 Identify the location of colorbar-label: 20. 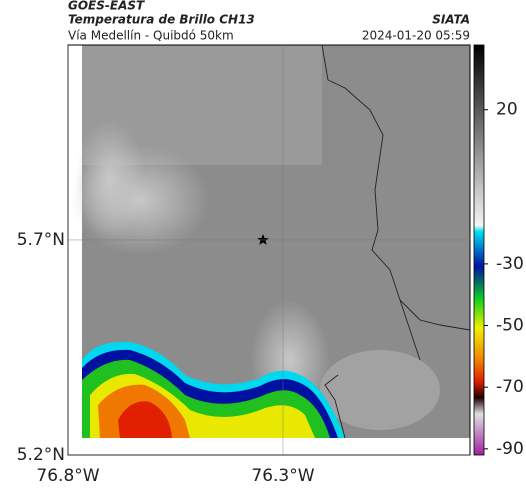
(507, 110).